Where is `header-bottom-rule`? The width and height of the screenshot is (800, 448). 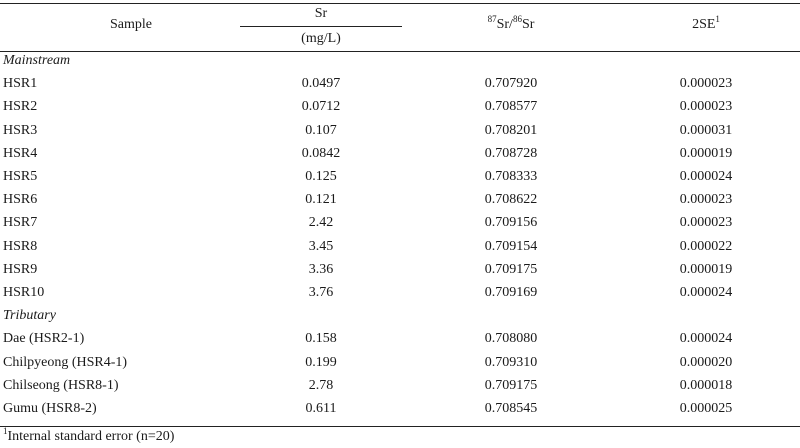 header-bottom-rule is located at coordinates (400, 51).